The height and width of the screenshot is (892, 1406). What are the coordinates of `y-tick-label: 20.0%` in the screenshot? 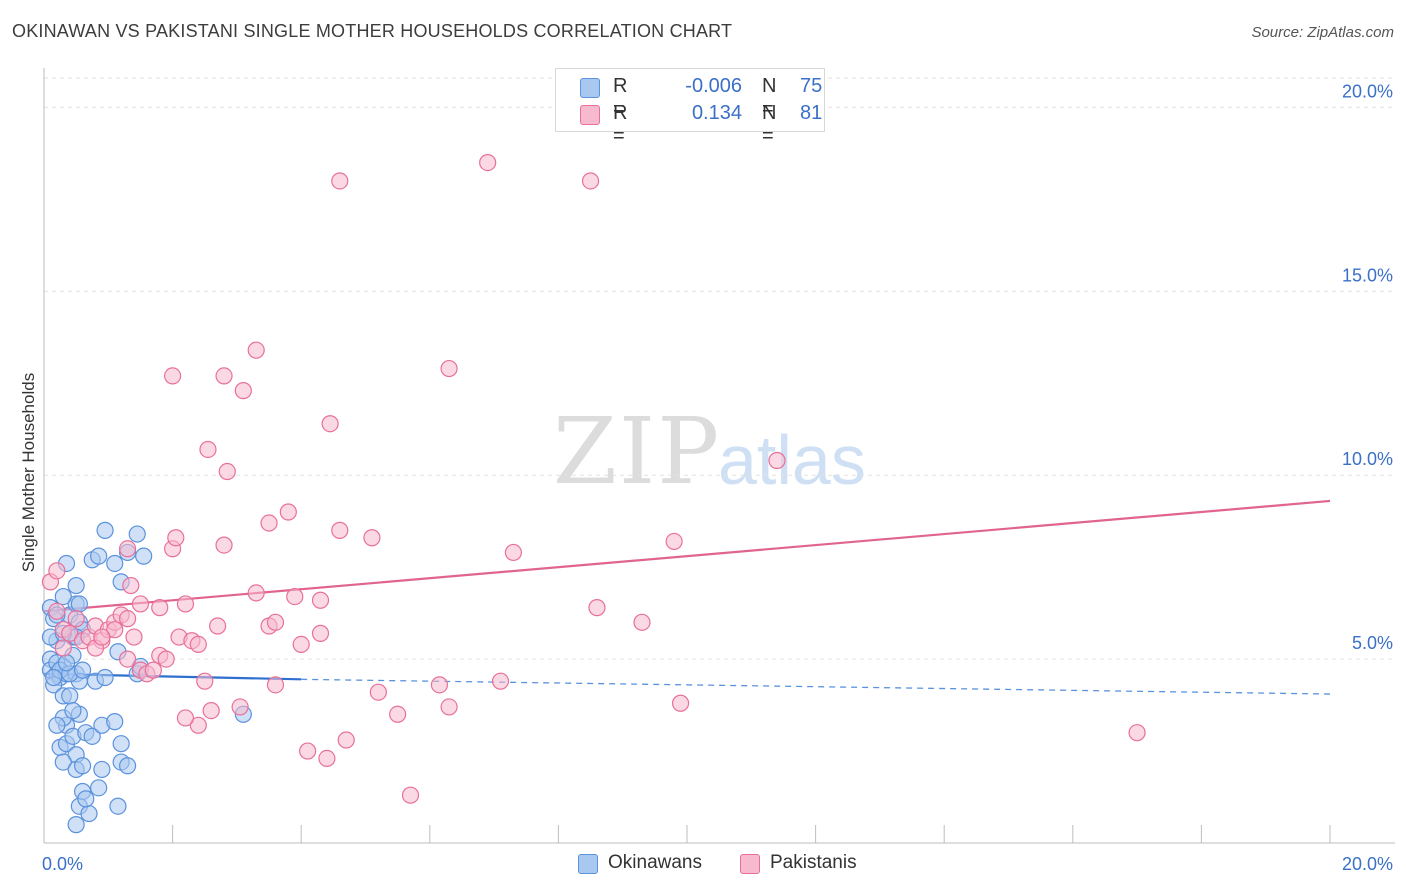 It's located at (1367, 91).